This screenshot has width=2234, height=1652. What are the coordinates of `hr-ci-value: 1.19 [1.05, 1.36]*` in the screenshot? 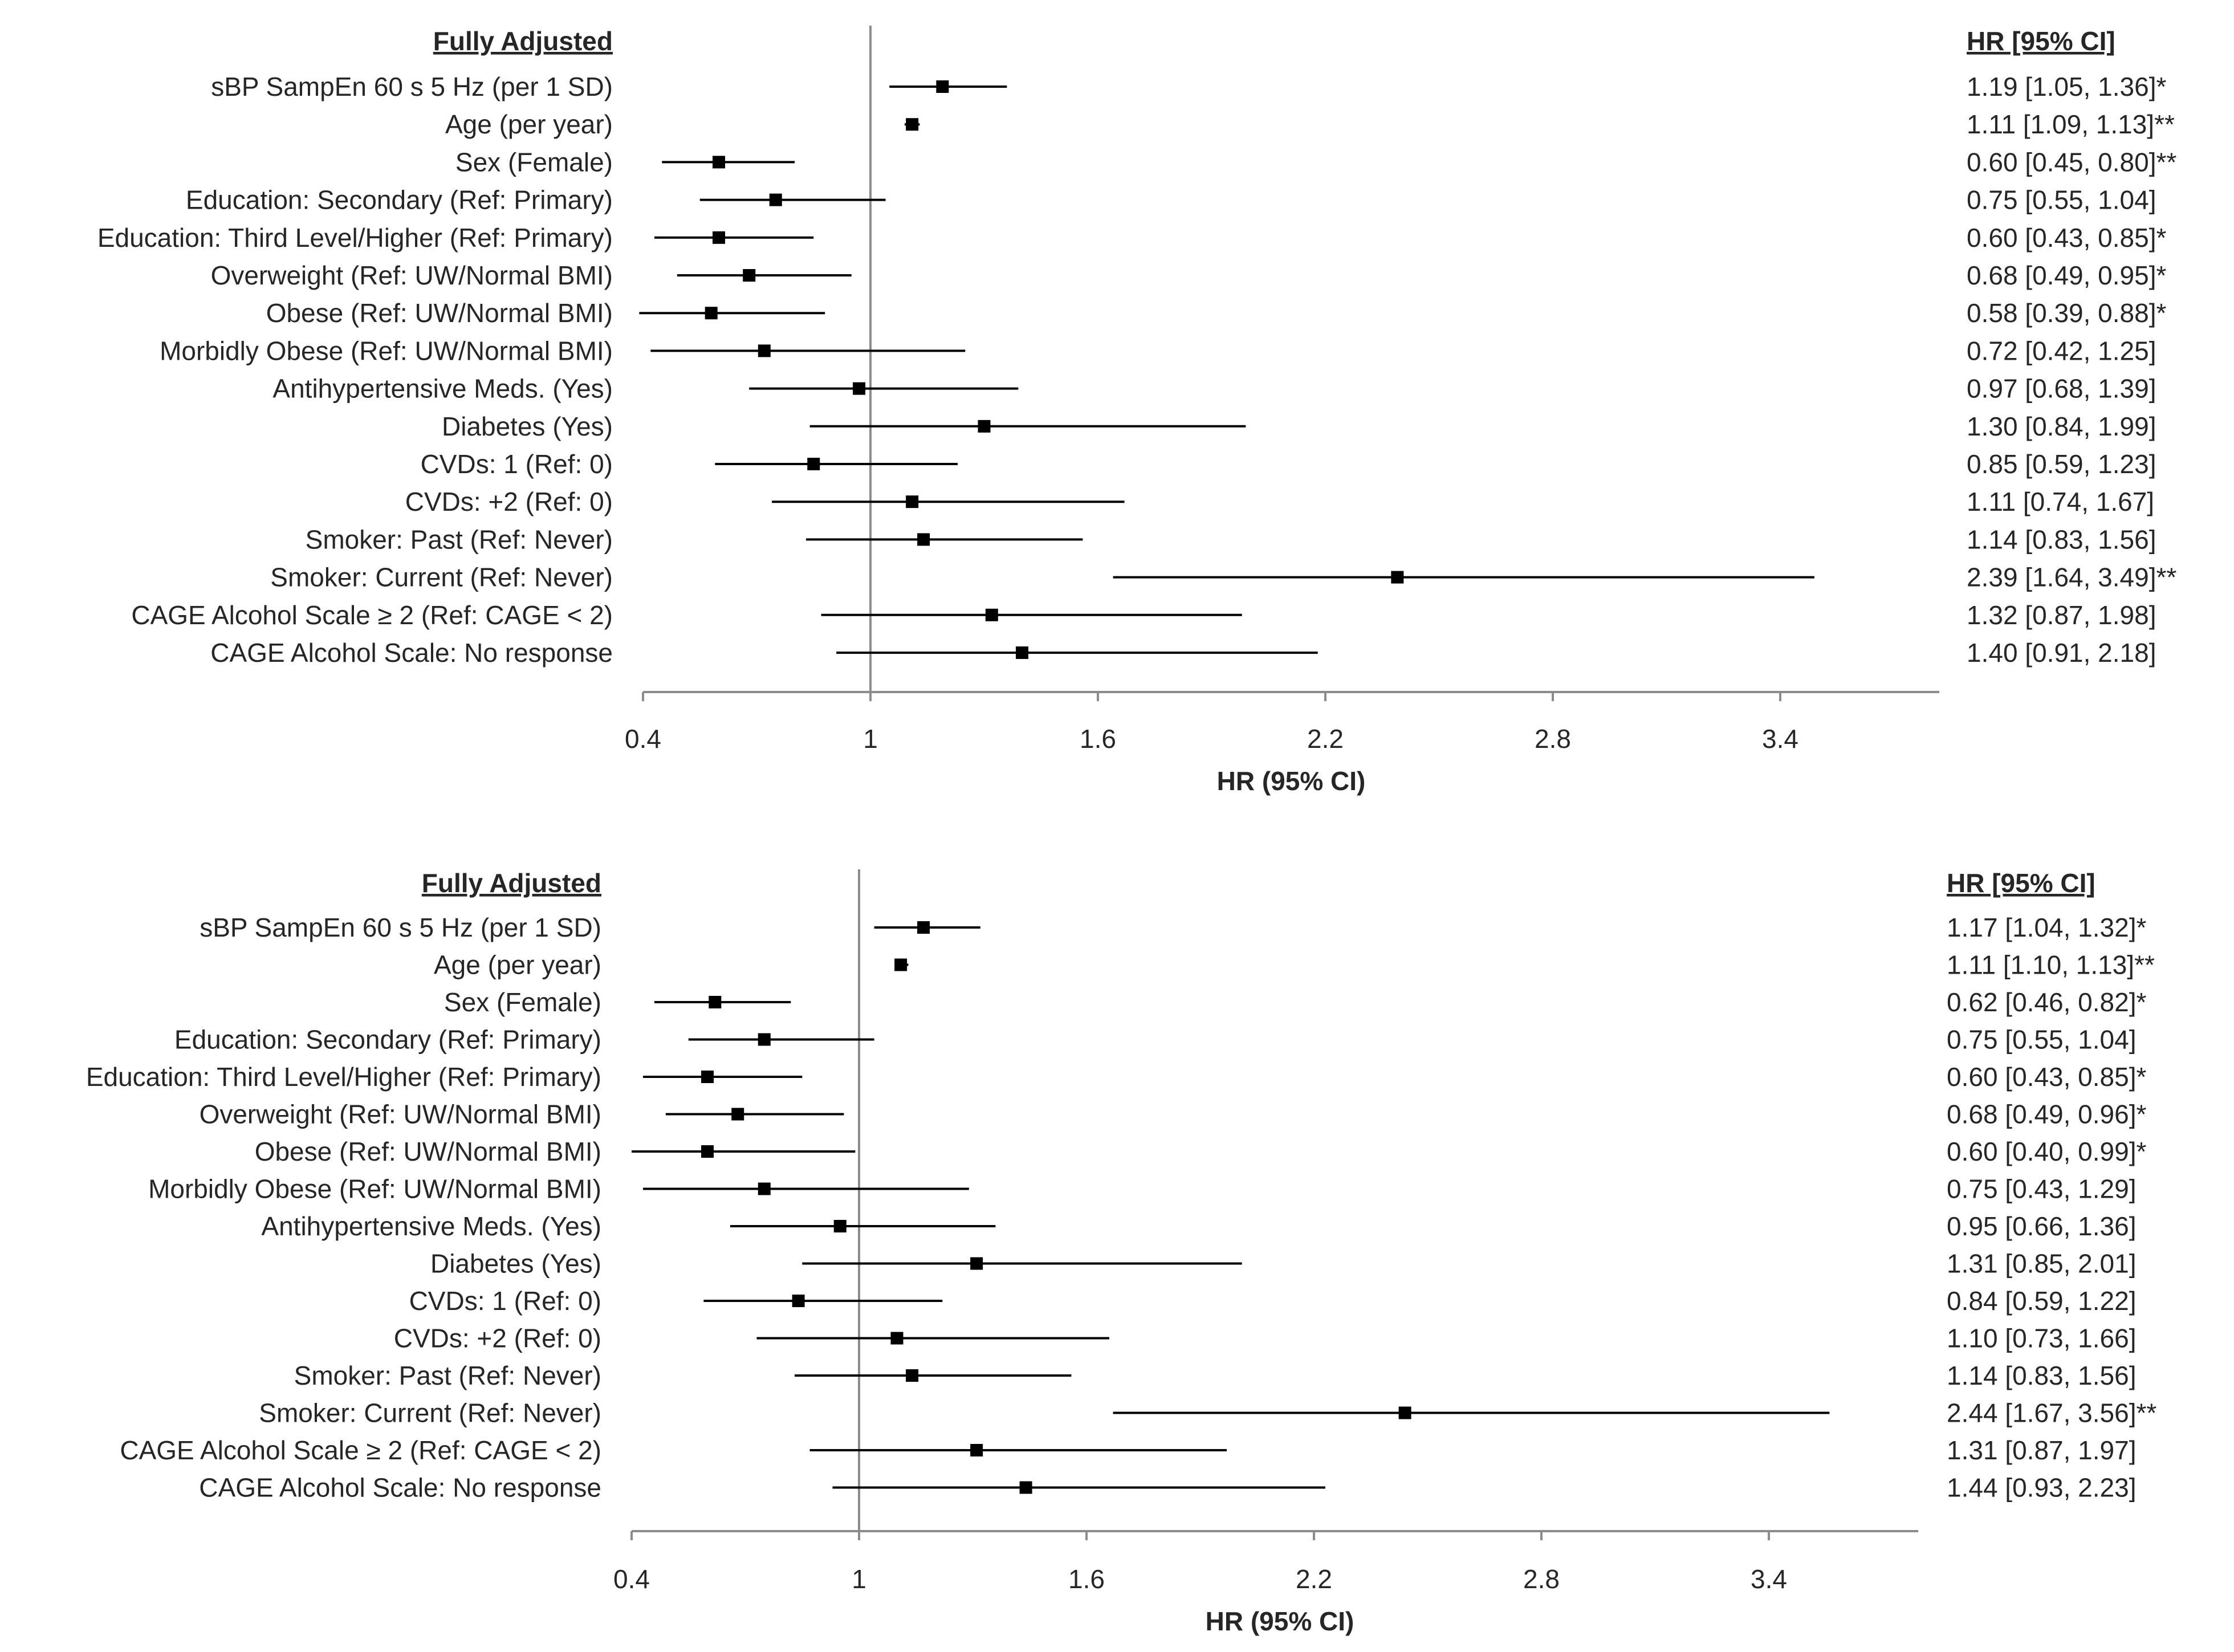 It's located at (2066, 86).